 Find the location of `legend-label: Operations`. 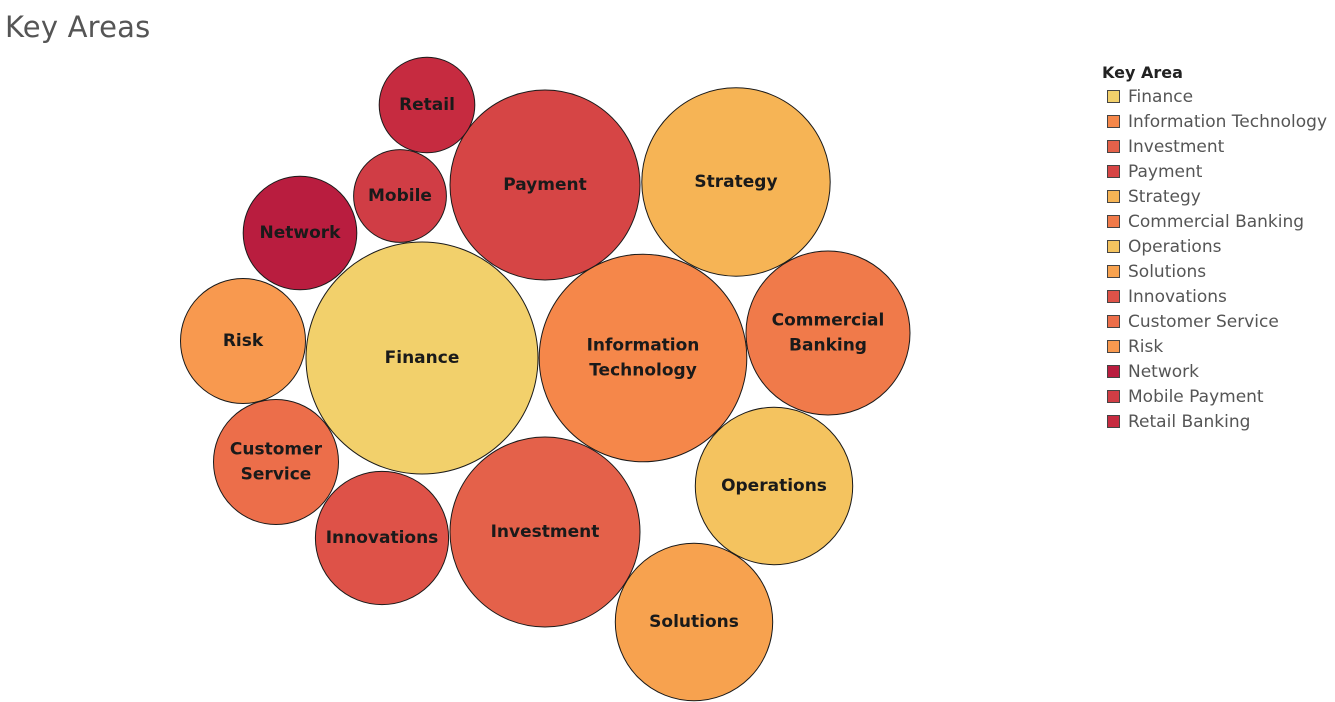

legend-label: Operations is located at coordinates (1175, 246).